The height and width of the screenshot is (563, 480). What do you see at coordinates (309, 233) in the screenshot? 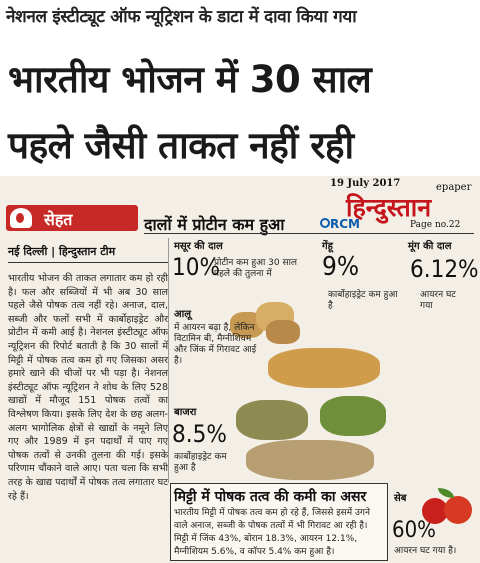
I see `section-rule` at bounding box center [309, 233].